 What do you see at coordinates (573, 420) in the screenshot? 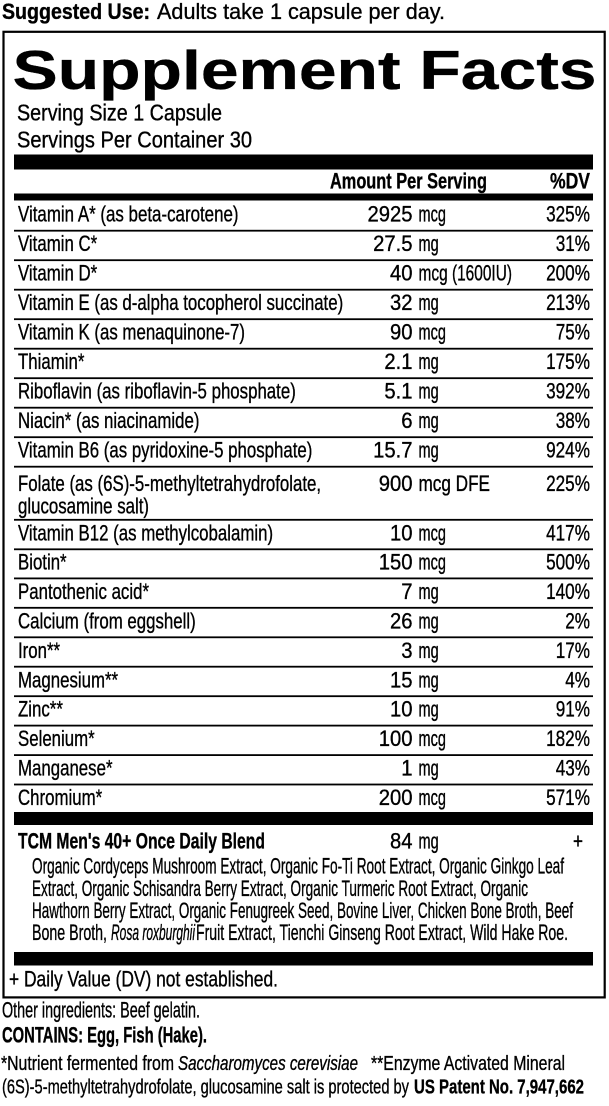
I see `svg-text: 38%` at bounding box center [573, 420].